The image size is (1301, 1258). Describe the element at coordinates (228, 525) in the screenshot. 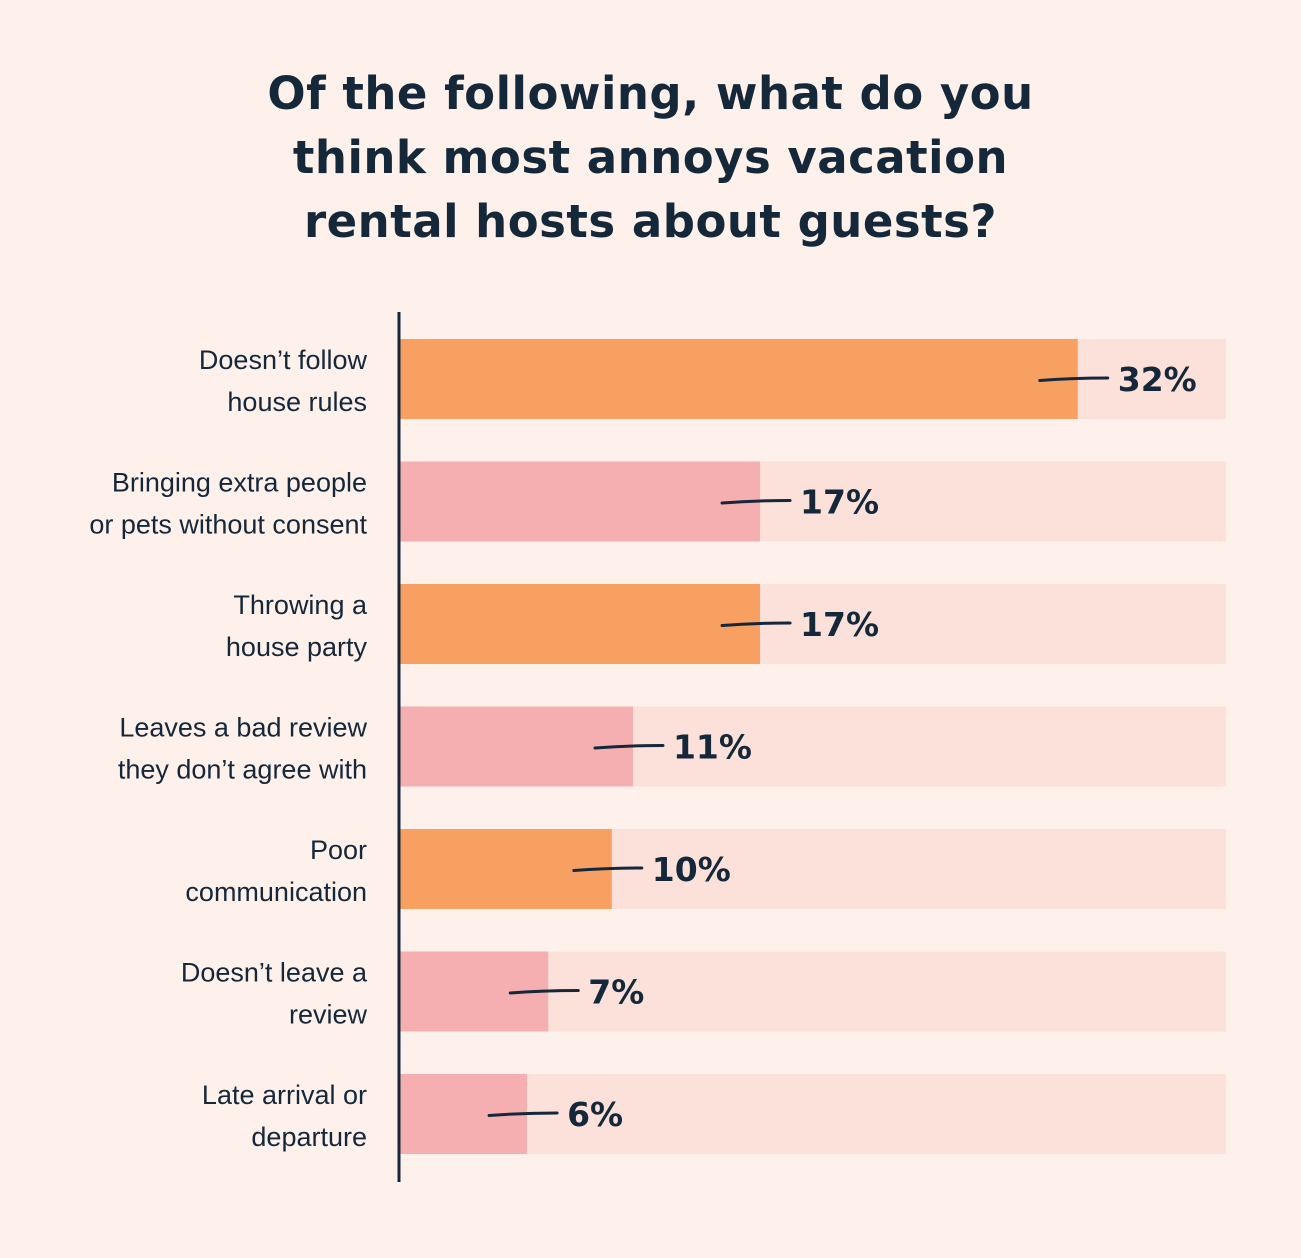

I see `category-label: or pets without consent` at that location.